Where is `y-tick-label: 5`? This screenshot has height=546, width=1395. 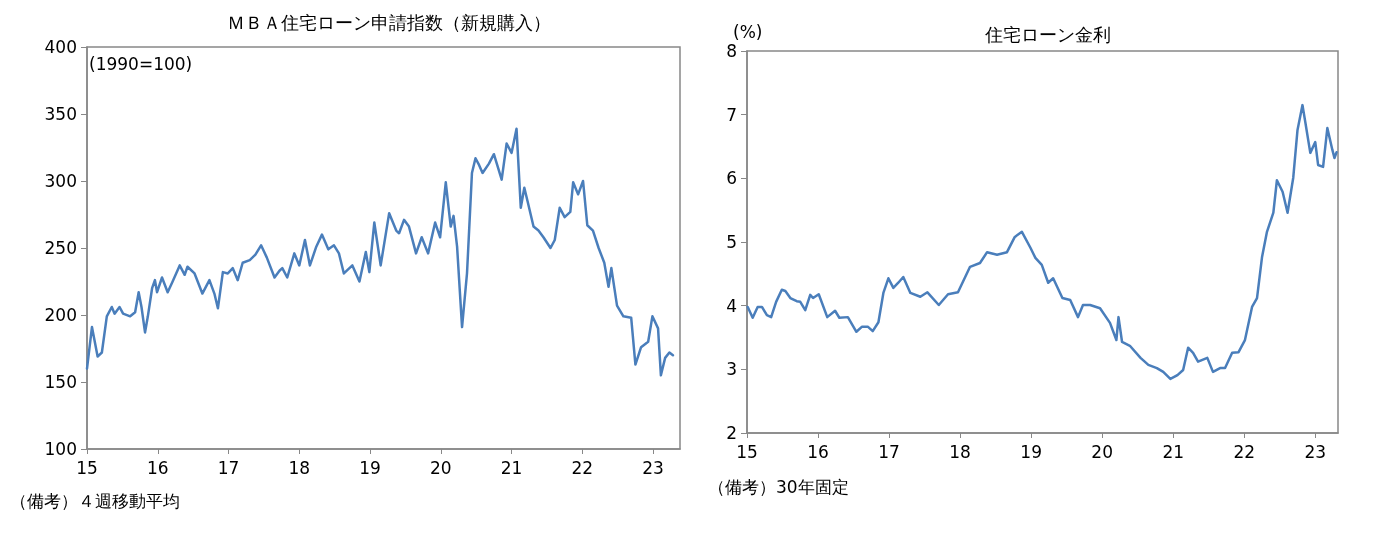 y-tick-label: 5 is located at coordinates (731, 242).